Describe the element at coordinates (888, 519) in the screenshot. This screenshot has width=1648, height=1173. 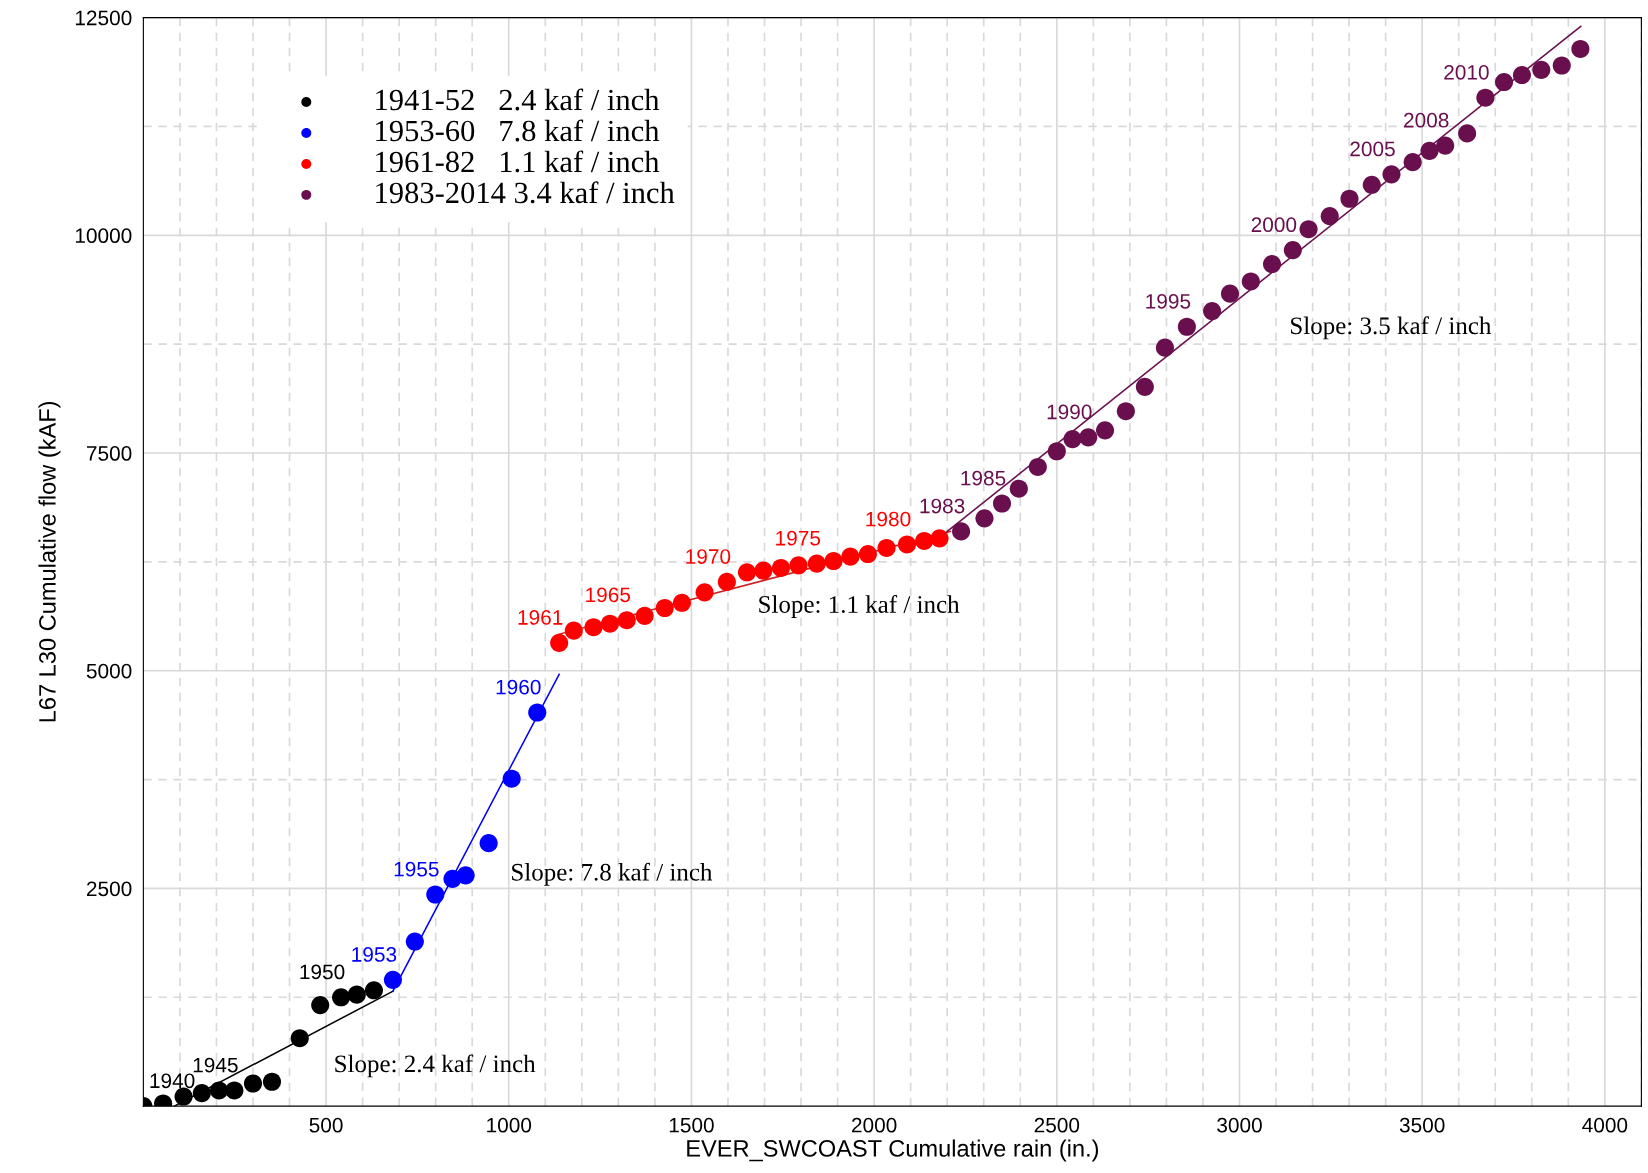
I see `annotation: 1980` at that location.